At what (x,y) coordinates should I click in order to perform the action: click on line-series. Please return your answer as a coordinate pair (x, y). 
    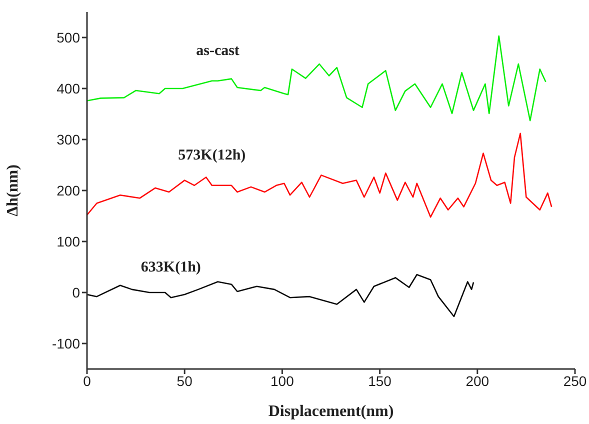
    Looking at the image, I should click on (280, 296).